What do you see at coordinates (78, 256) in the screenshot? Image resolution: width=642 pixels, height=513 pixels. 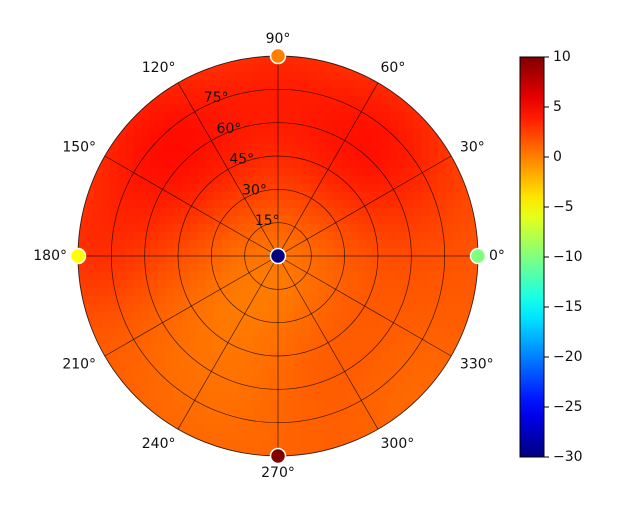 I see `data-marker` at bounding box center [78, 256].